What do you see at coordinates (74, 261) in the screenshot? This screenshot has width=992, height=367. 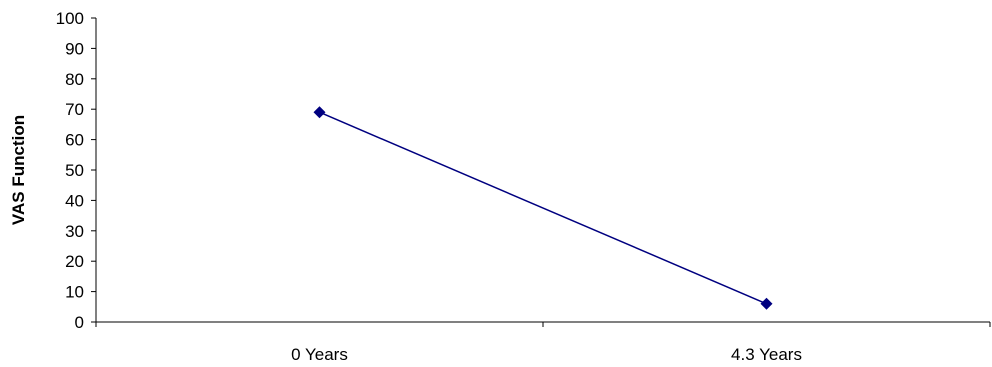 I see `y-tick-label: 20` at bounding box center [74, 261].